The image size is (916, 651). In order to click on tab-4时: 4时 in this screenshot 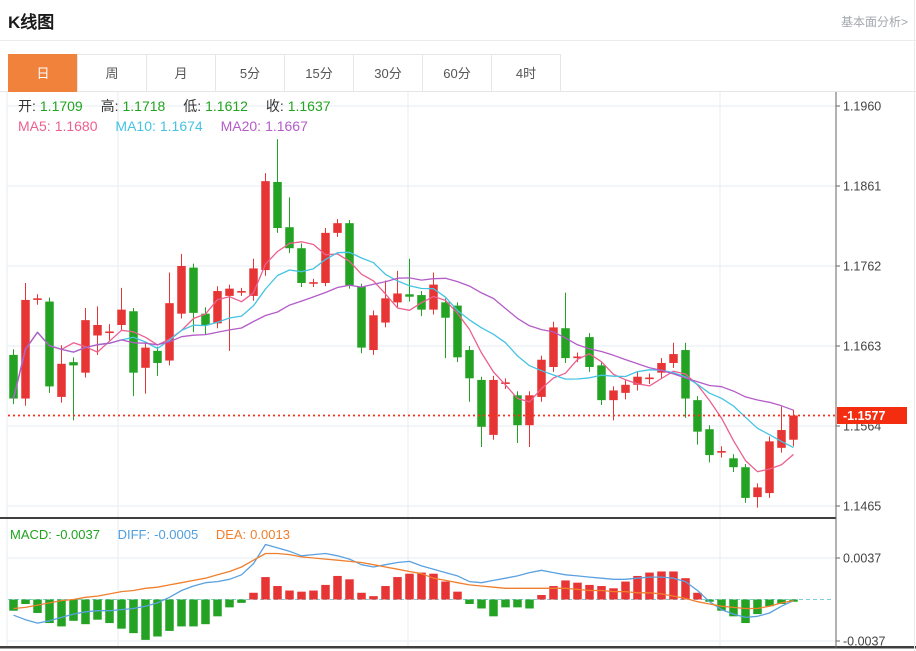, I will do `click(526, 73)`.